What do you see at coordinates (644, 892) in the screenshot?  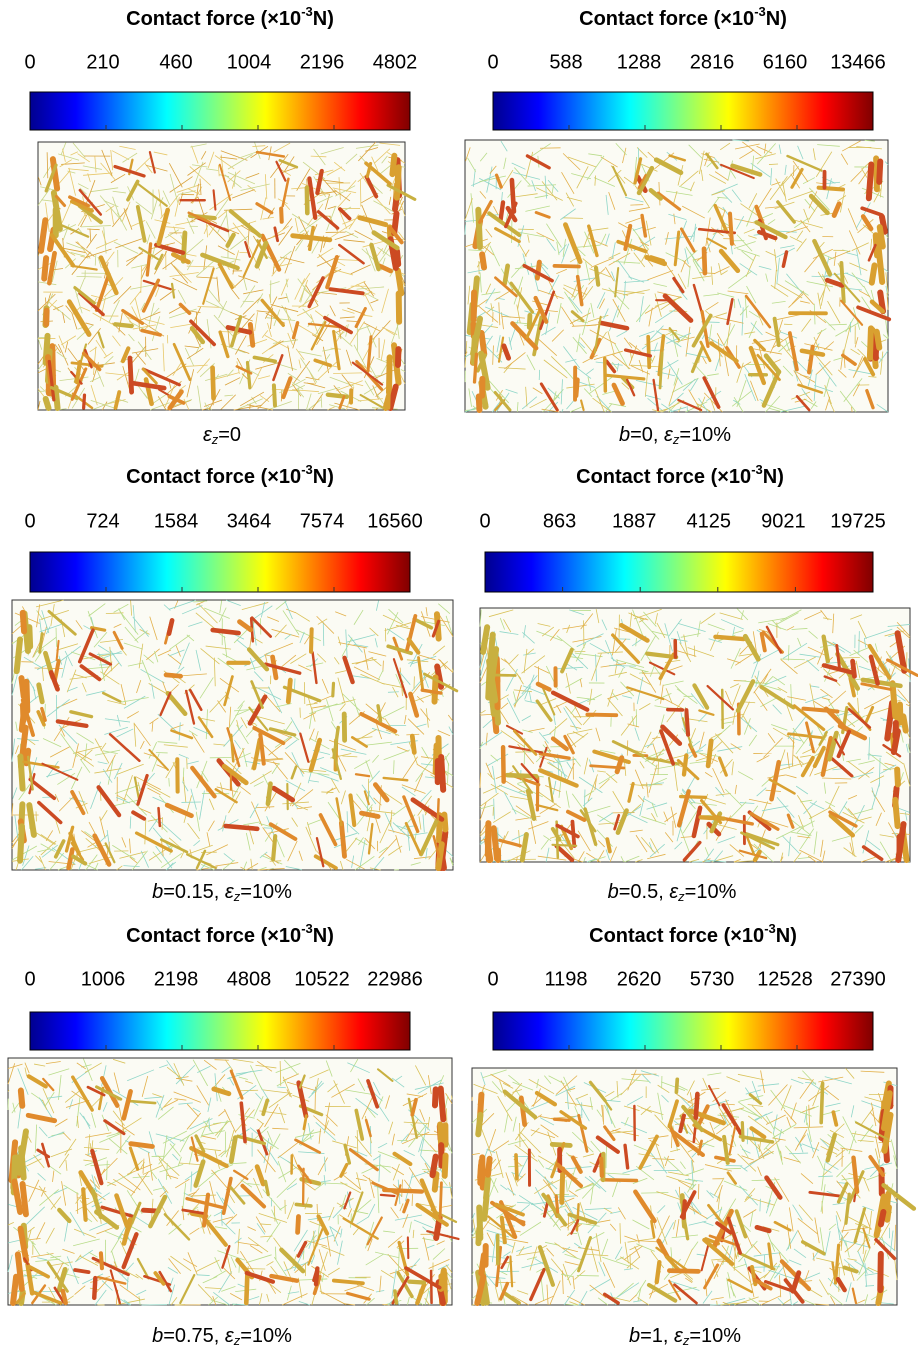 I see `caption-part: =0.5,` at bounding box center [644, 892].